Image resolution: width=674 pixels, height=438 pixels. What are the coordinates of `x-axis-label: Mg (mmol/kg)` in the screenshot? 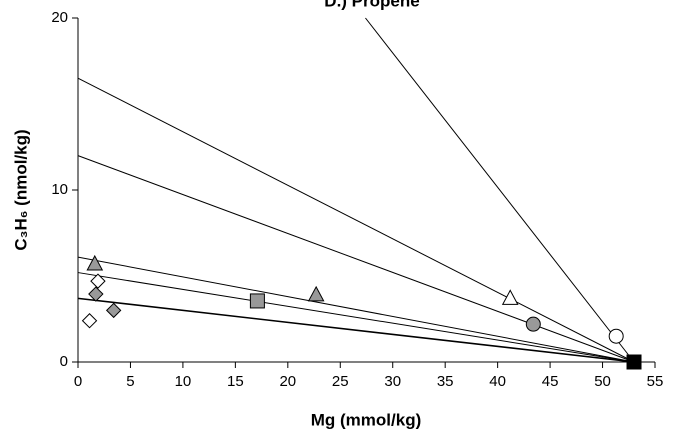 It's located at (366, 419).